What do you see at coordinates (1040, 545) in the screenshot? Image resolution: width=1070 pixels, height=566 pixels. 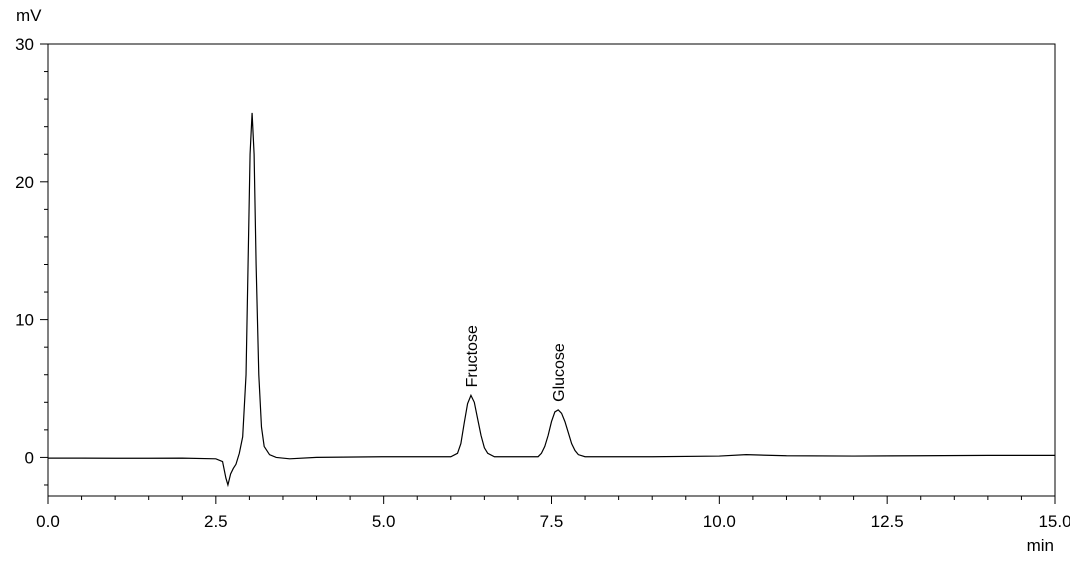 I see `x-axis-label: min` at bounding box center [1040, 545].